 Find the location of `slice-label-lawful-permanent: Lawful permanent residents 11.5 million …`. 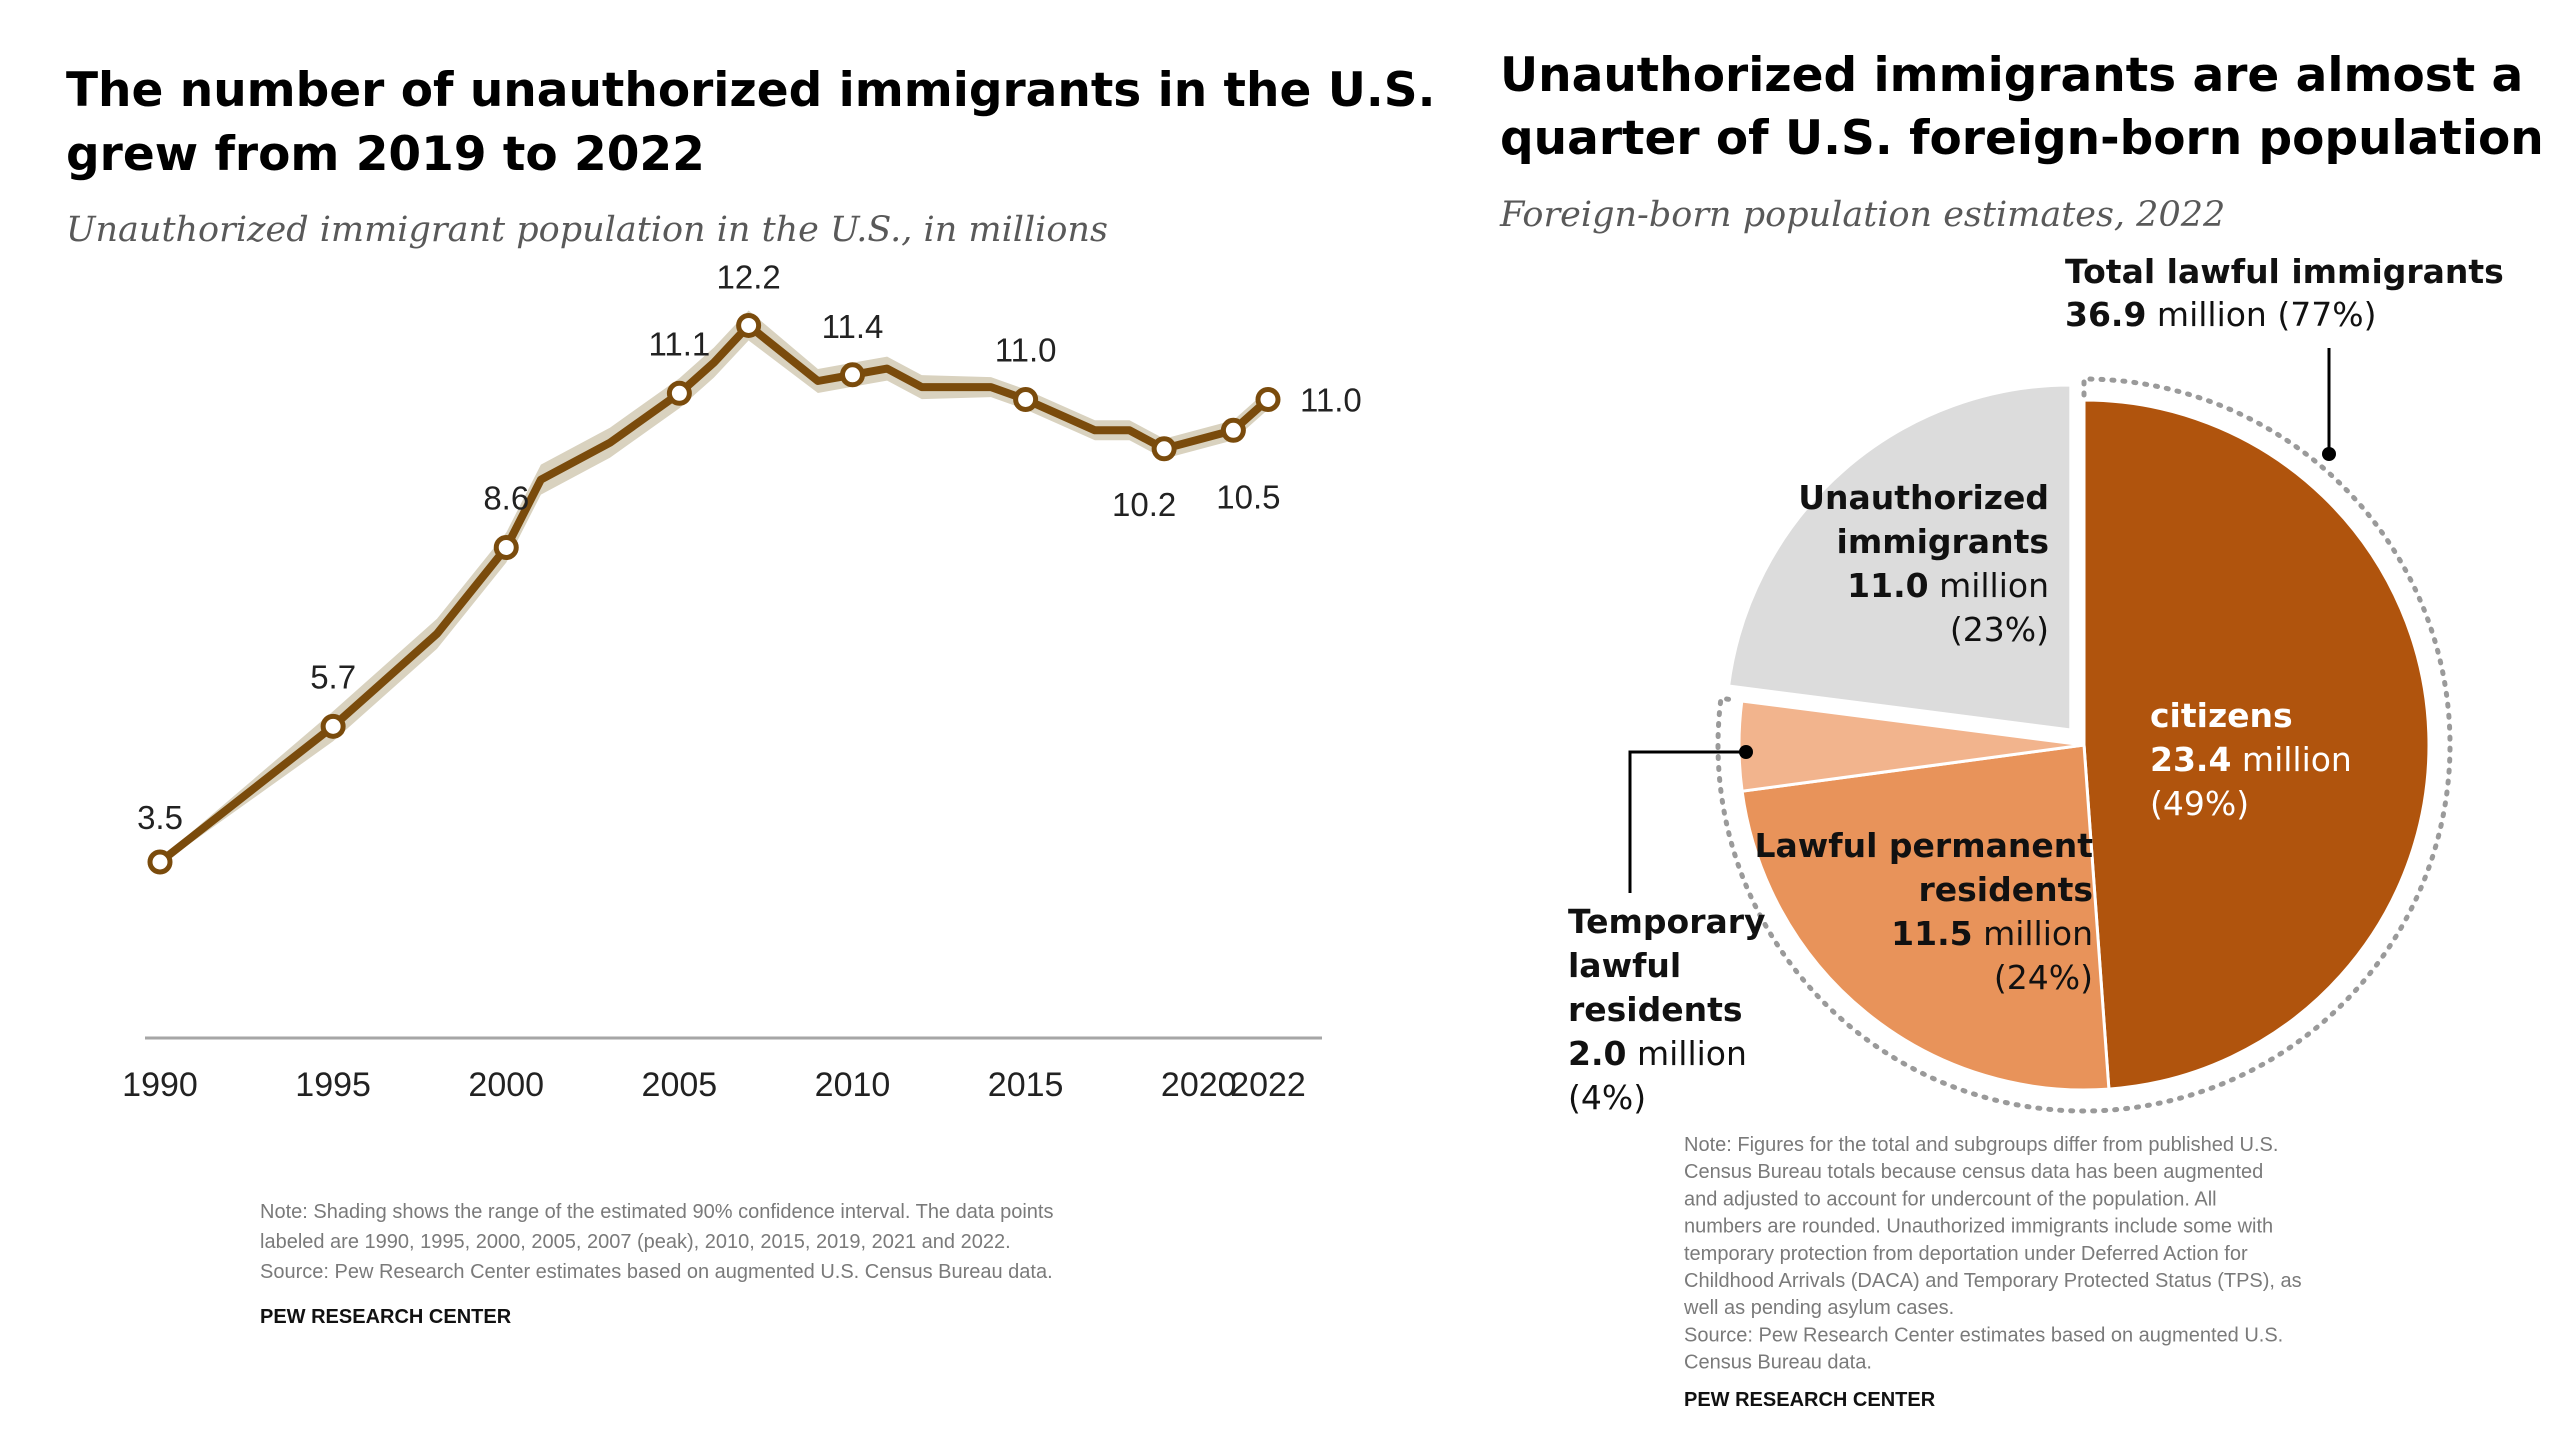

slice-label-lawful-permanent: Lawful permanent residents 11.5 million … is located at coordinates (1923, 911).